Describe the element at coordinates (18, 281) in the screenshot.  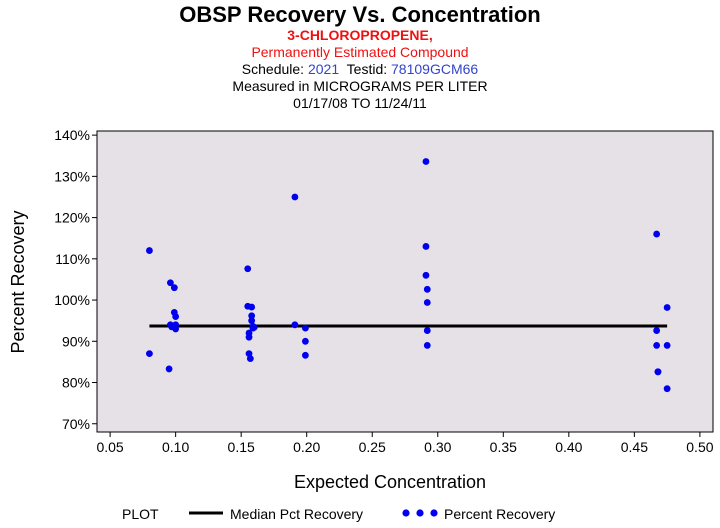
I see `y-axis-label: Percent Recovery` at that location.